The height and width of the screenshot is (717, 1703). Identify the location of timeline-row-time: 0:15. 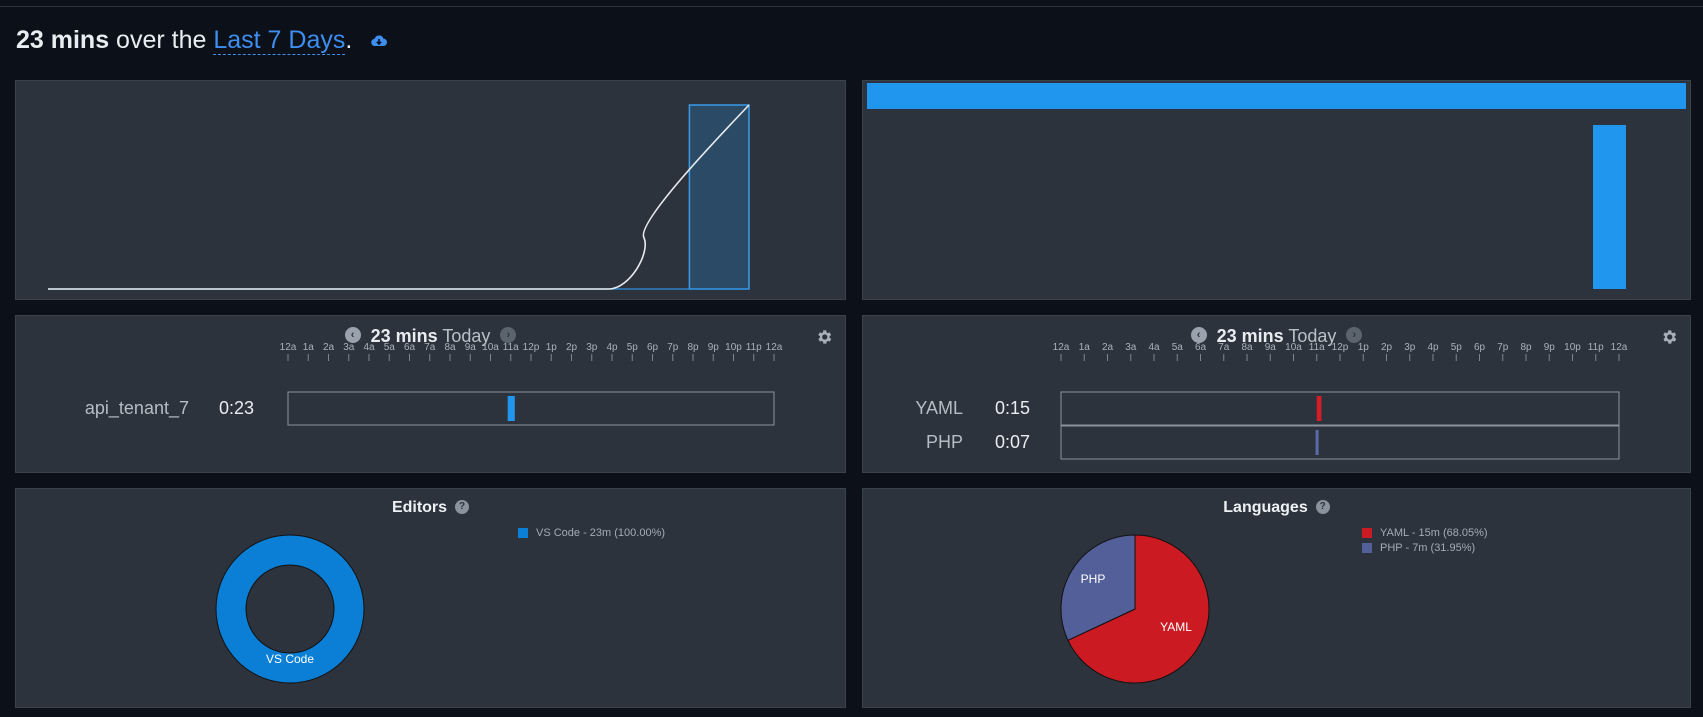
(1013, 407).